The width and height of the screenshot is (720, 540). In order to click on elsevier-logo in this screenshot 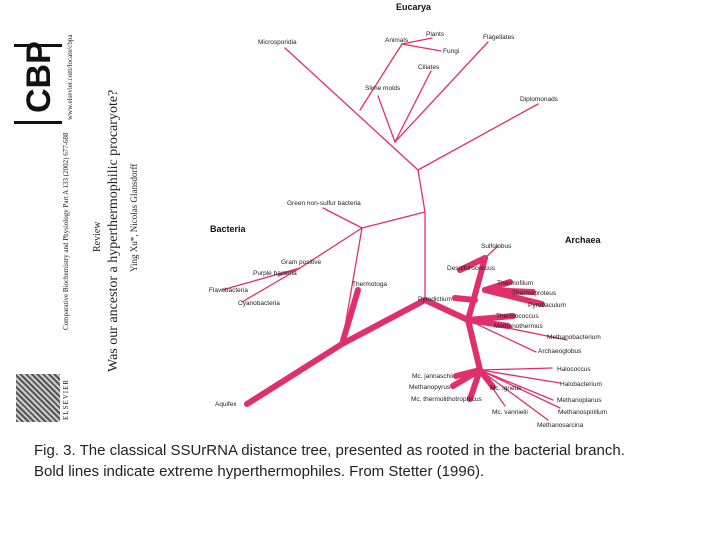, I will do `click(38, 398)`.